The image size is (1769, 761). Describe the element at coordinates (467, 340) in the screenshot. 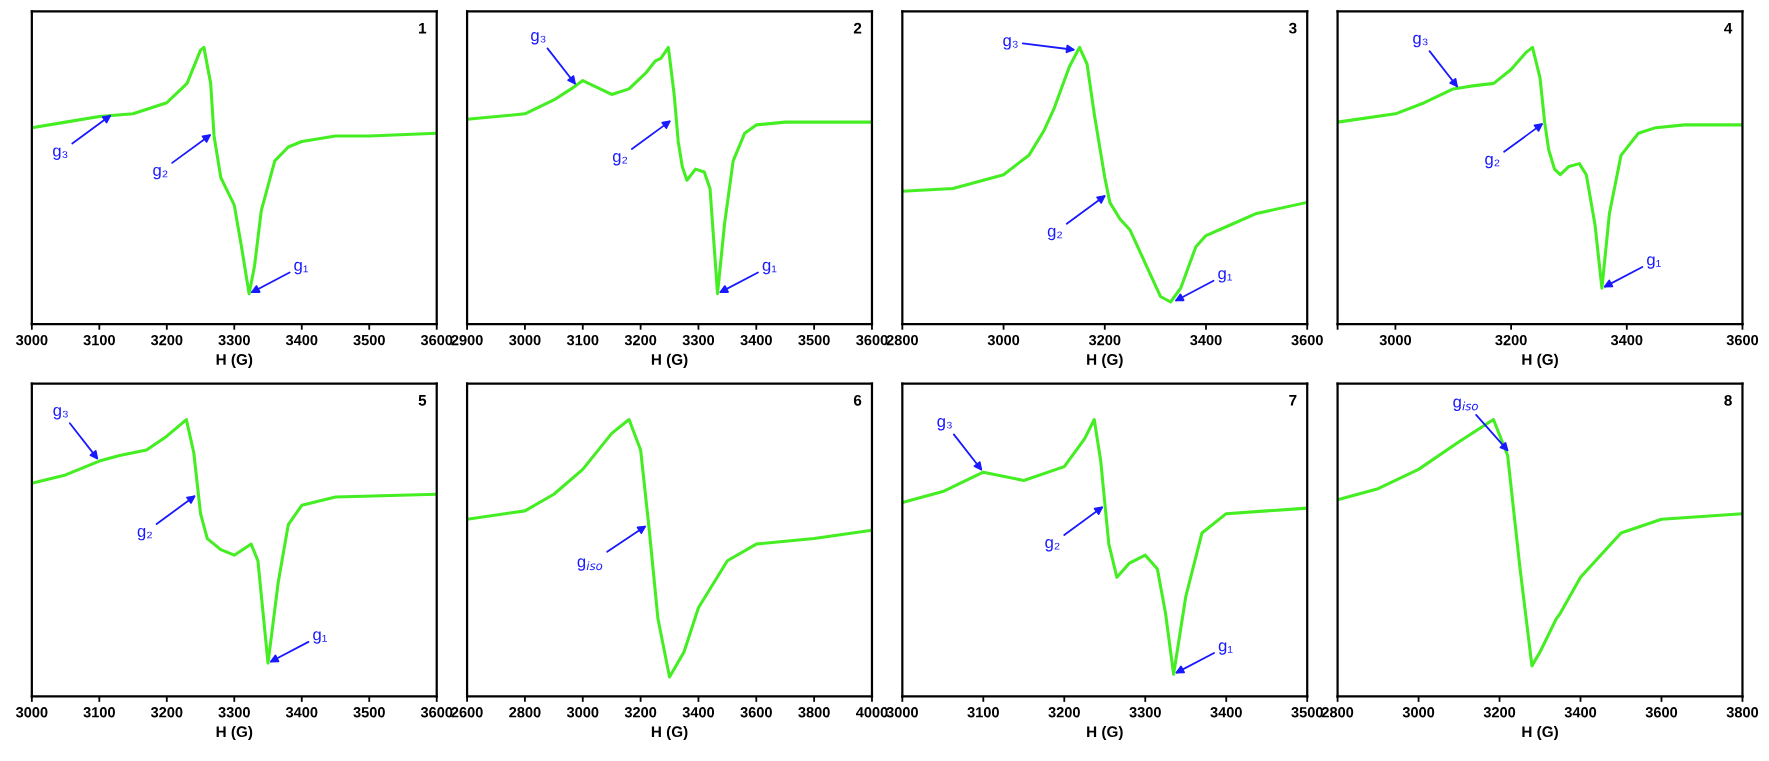

I see `x-tick-label: 2900` at that location.